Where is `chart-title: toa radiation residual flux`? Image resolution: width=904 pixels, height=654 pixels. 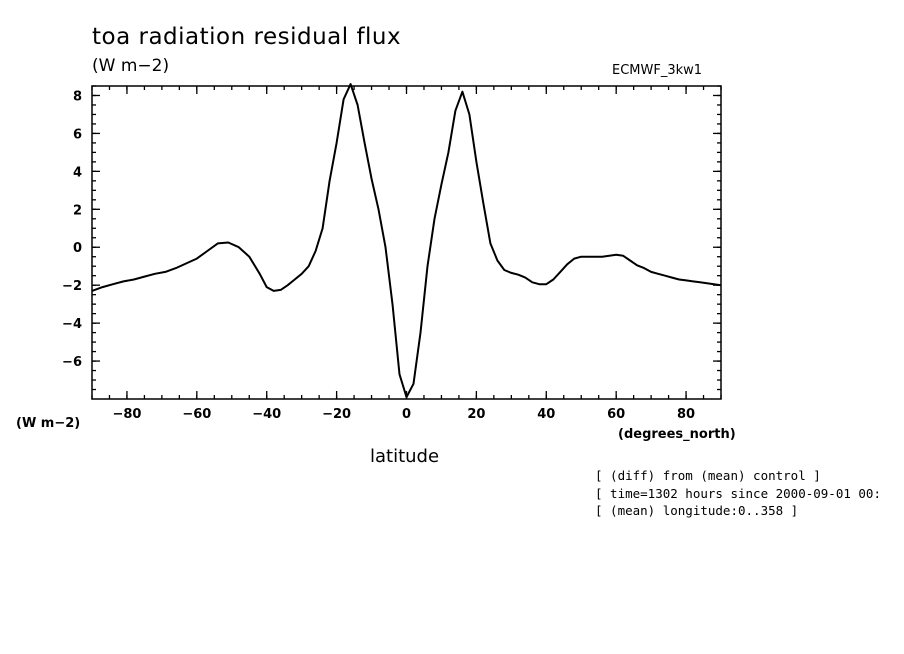
chart-title: toa radiation residual flux is located at coordinates (247, 37).